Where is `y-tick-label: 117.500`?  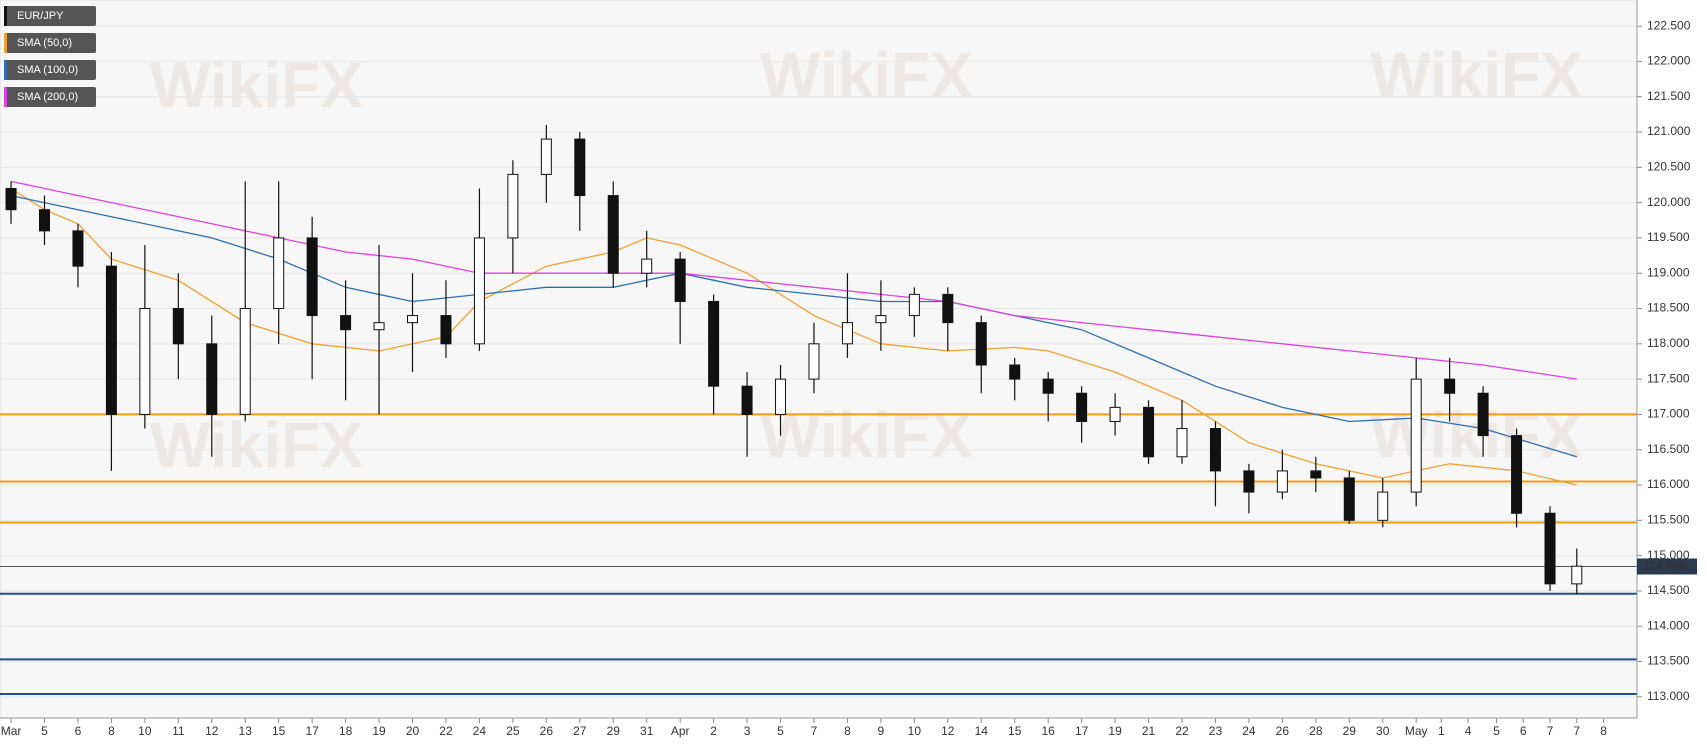
y-tick-label: 117.500 is located at coordinates (1668, 378).